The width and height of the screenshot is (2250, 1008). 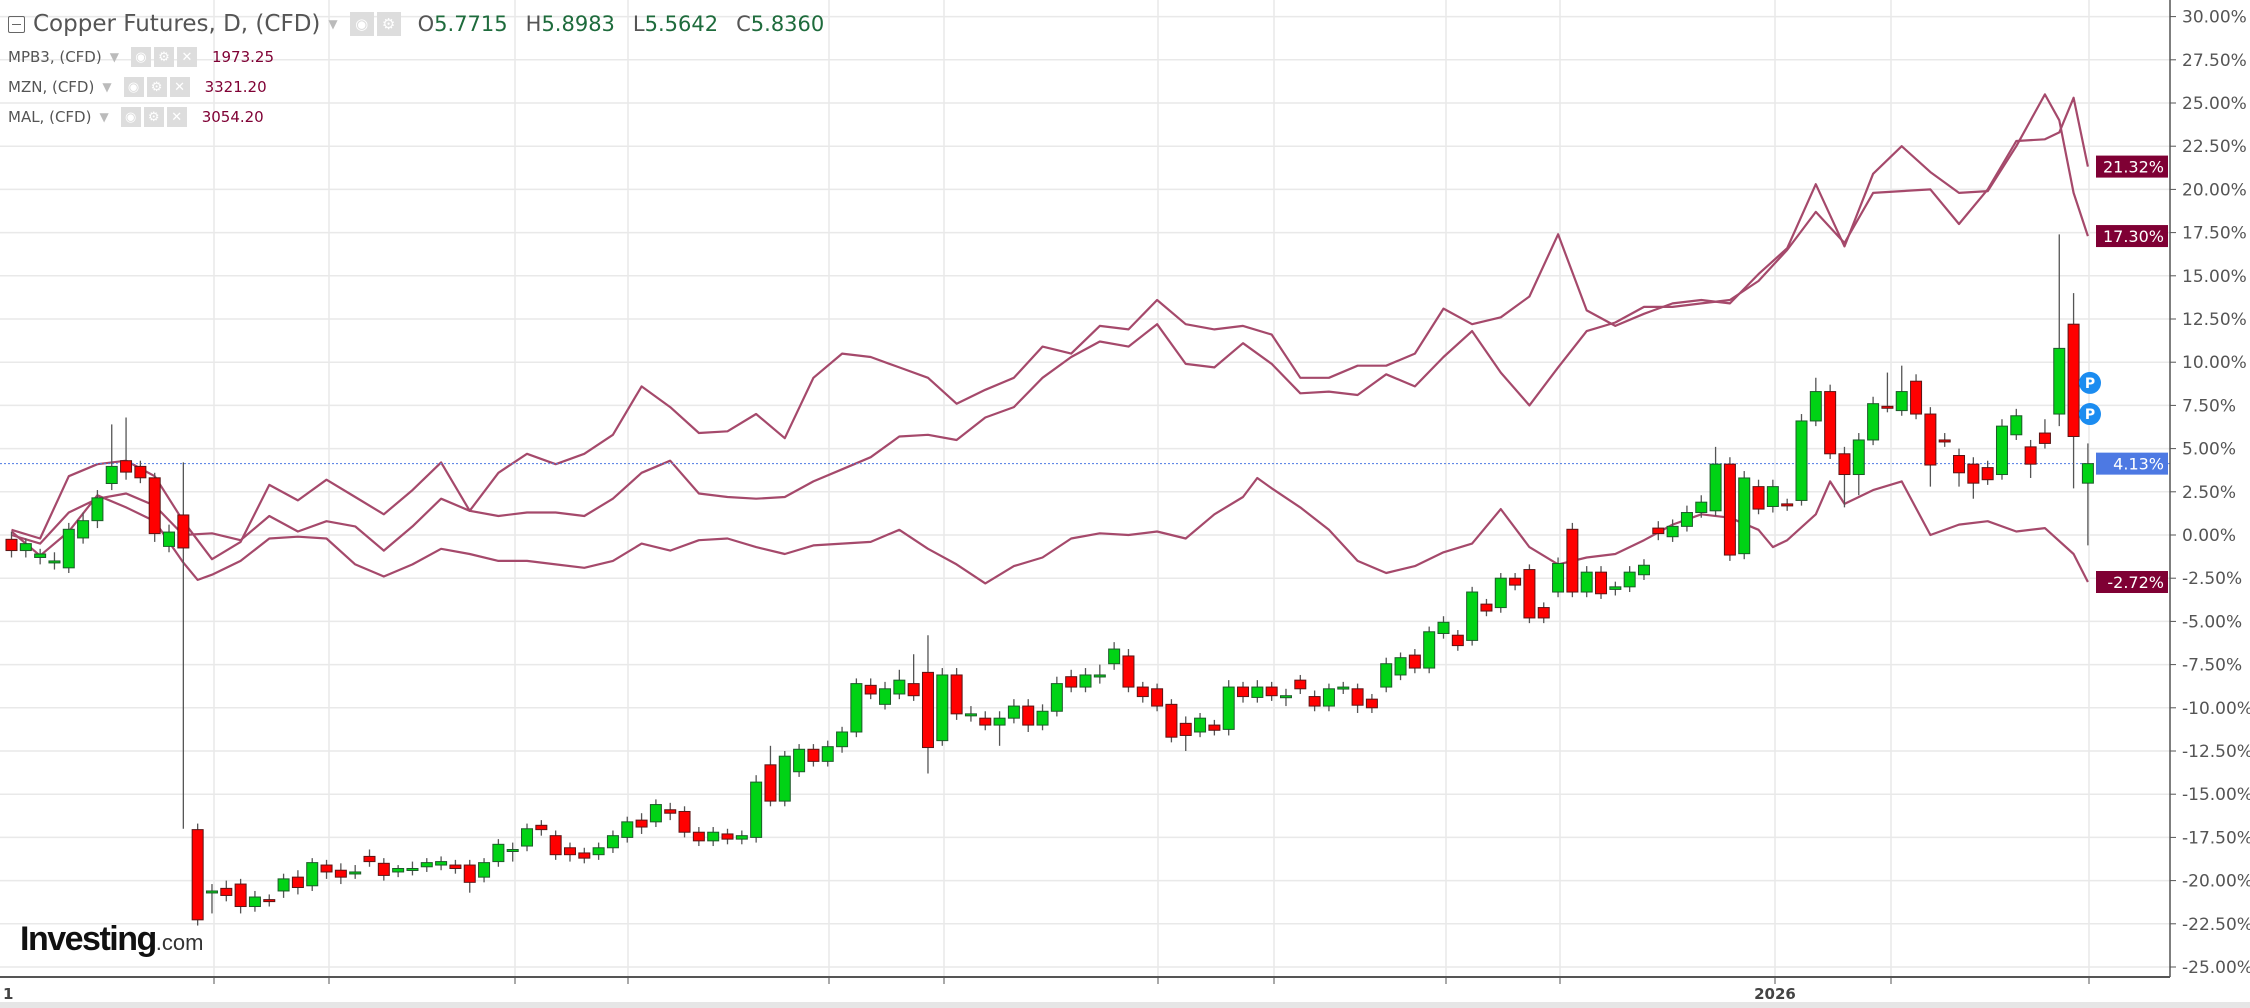 I want to click on high-label: H, so click(x=533, y=24).